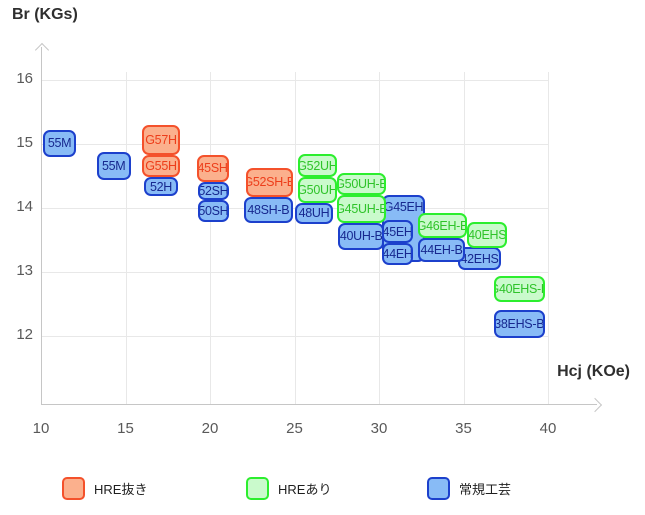 This screenshot has width=645, height=515. I want to click on grade-box-label: G52UH, so click(317, 165).